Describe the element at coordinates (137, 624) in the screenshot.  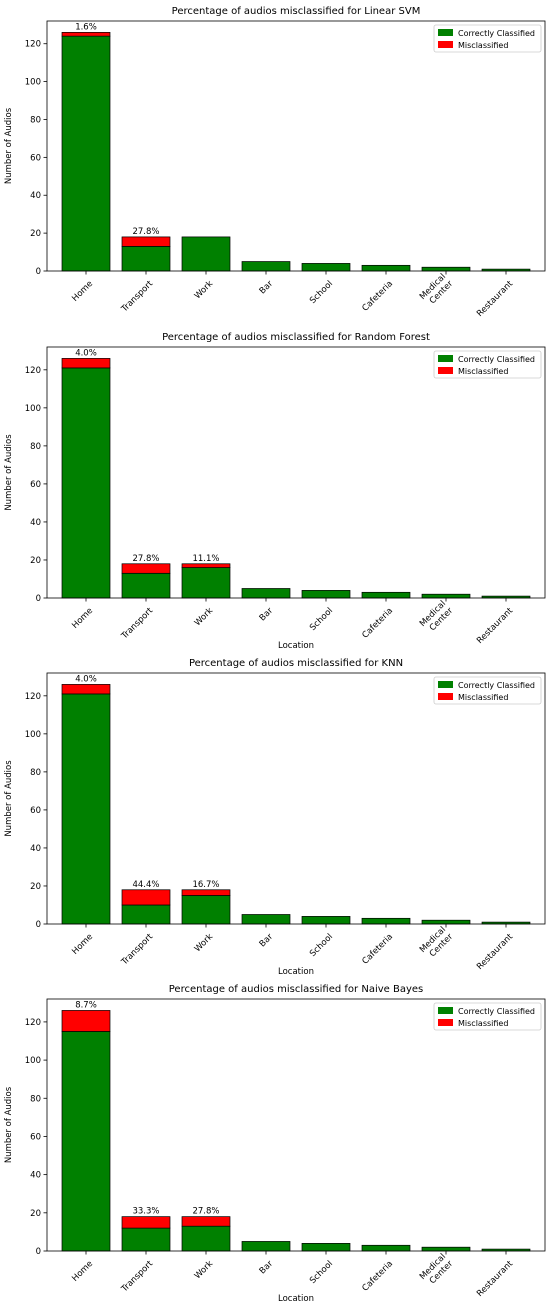
I see `x-tick-label: Transport` at that location.